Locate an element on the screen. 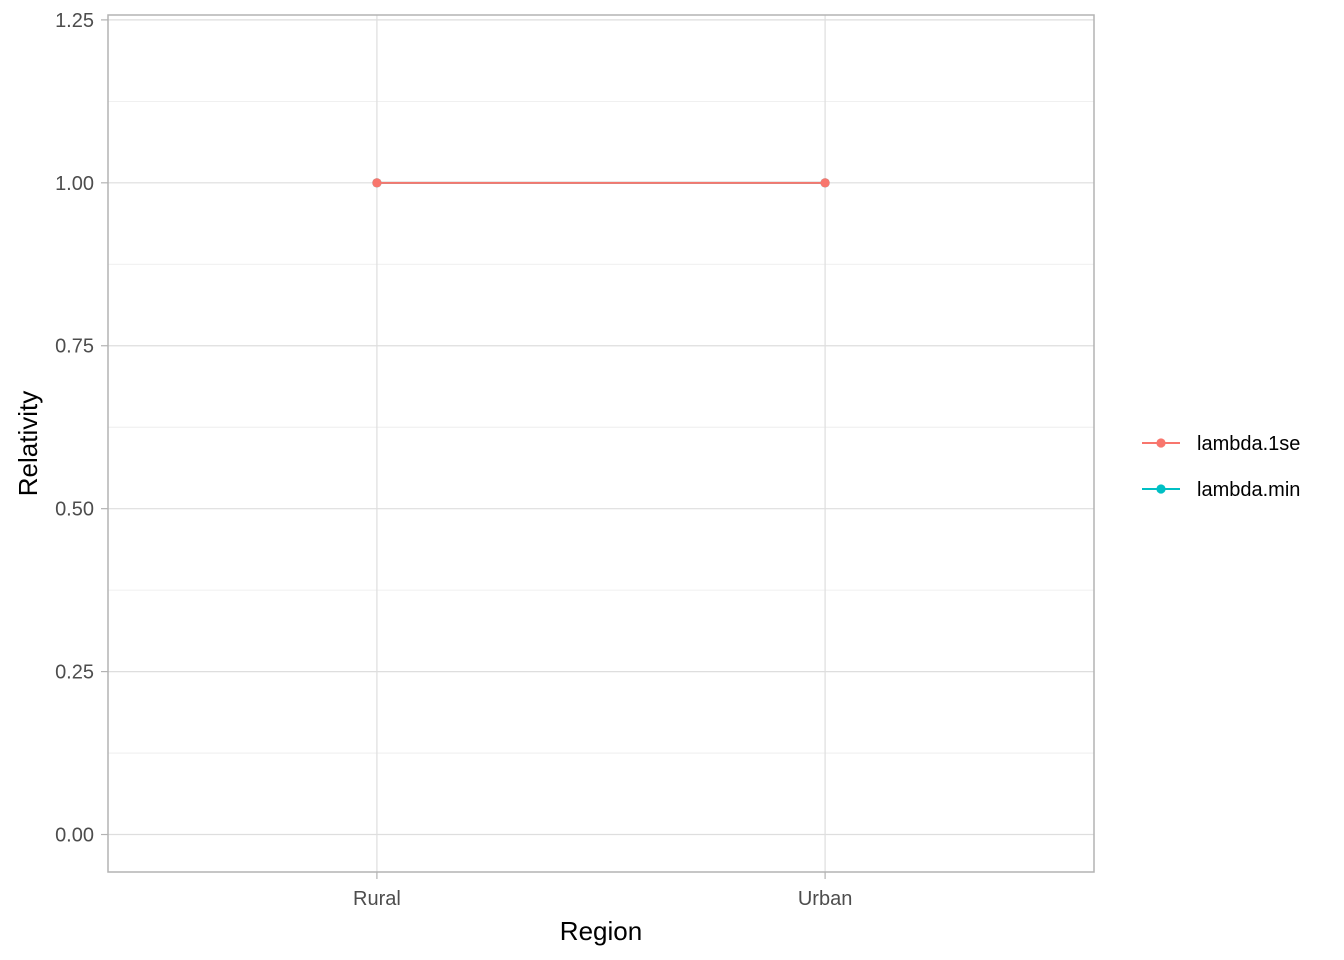  legend-label: lambda.1se is located at coordinates (1248, 444).